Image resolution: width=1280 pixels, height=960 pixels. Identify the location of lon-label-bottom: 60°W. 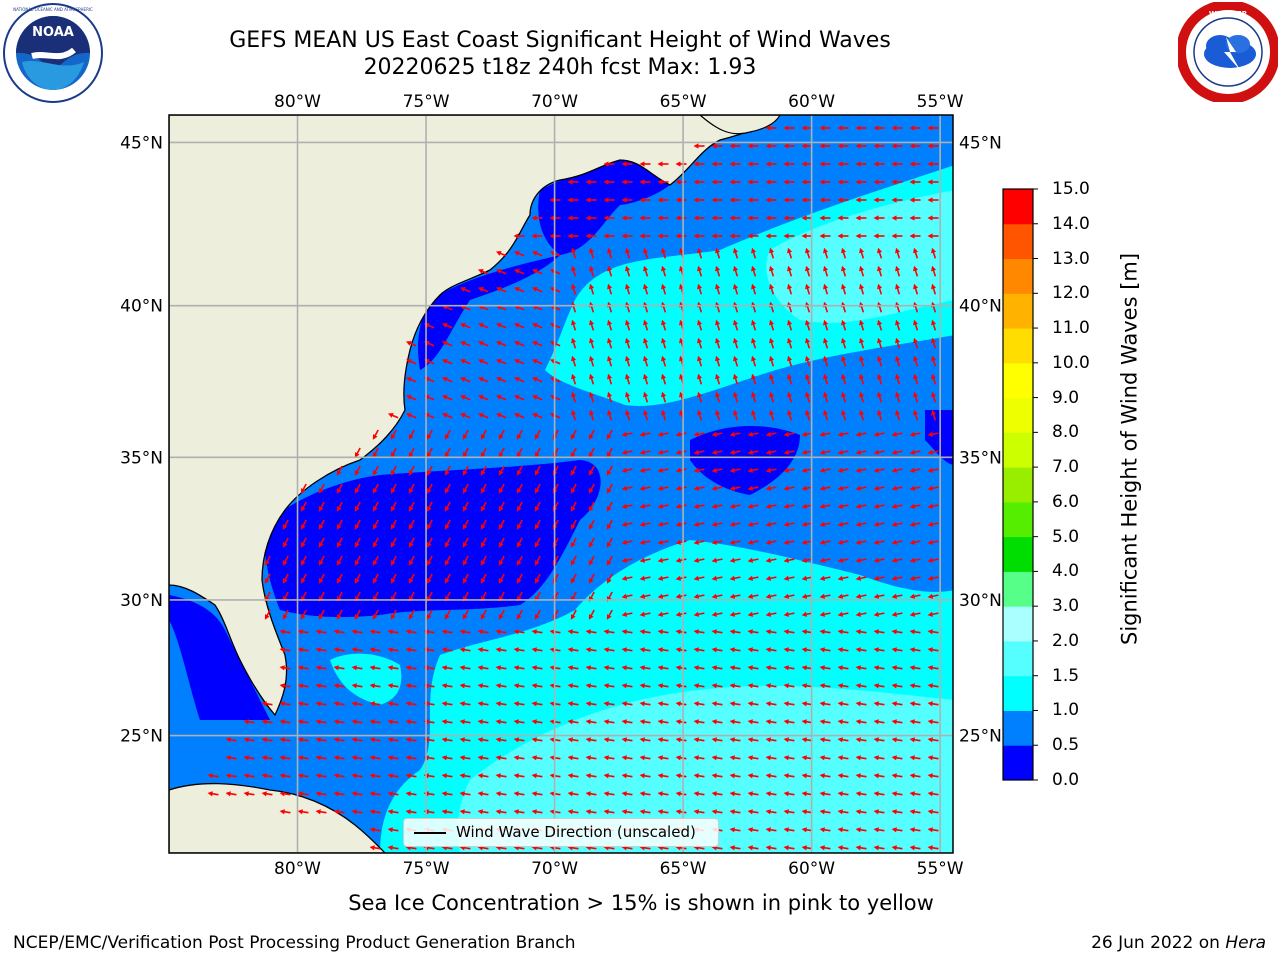
(811, 869).